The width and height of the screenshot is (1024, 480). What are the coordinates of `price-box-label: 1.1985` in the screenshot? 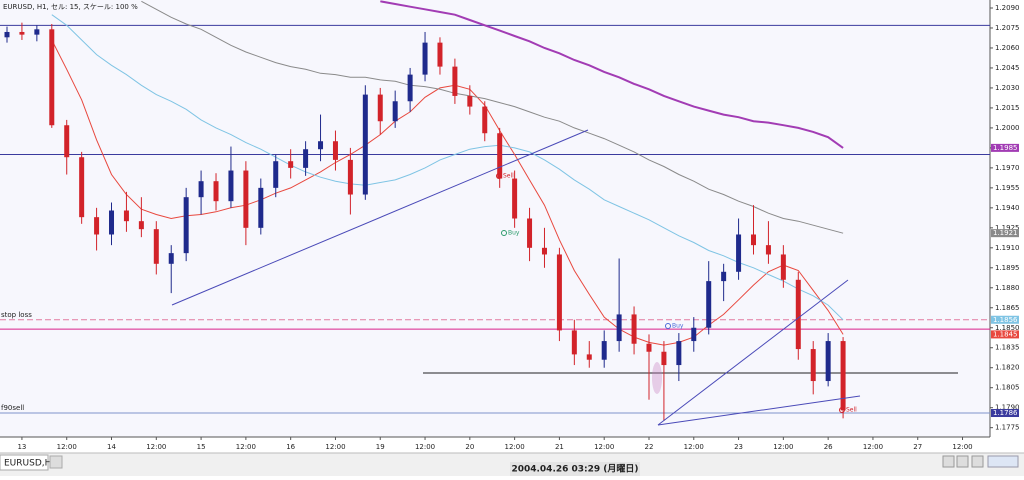 It's located at (1005, 148).